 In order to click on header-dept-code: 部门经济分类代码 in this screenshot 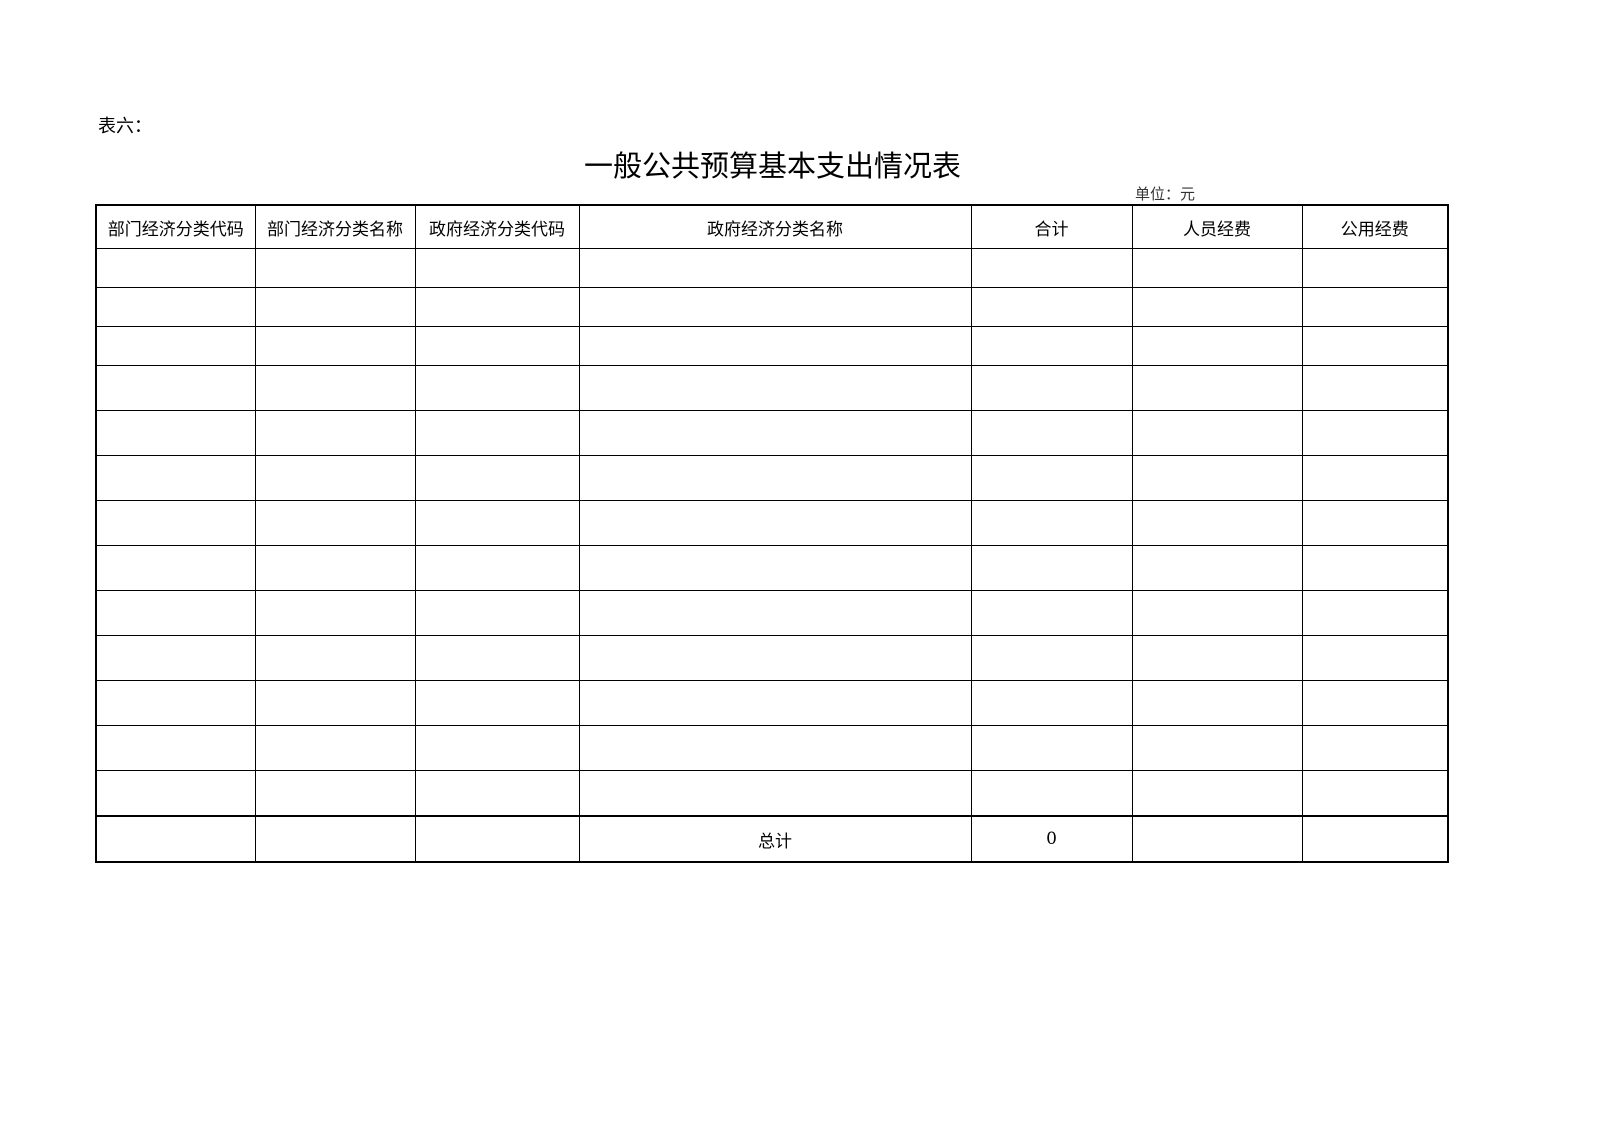, I will do `click(175, 226)`.